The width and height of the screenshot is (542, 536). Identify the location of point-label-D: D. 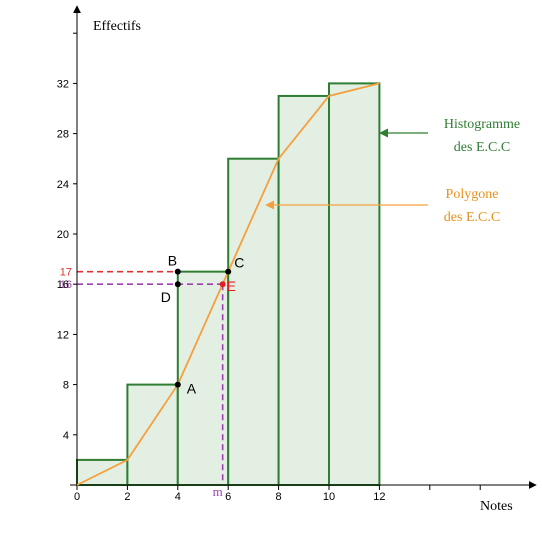
(166, 297).